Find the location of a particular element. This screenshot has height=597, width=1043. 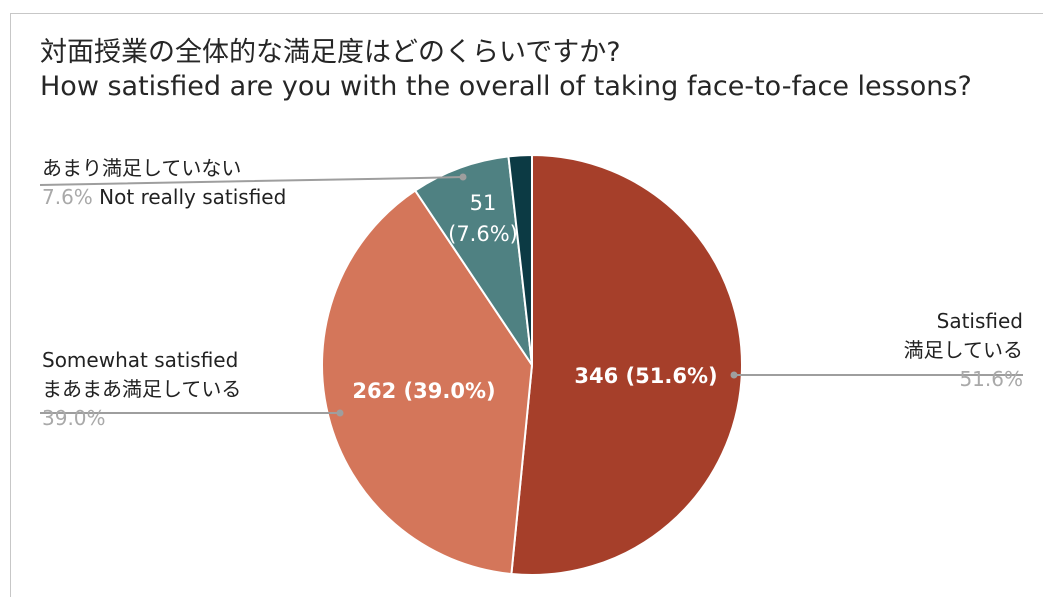

legend-notreally: あまり満足していない 7.6% Not really satisfied is located at coordinates (164, 183).